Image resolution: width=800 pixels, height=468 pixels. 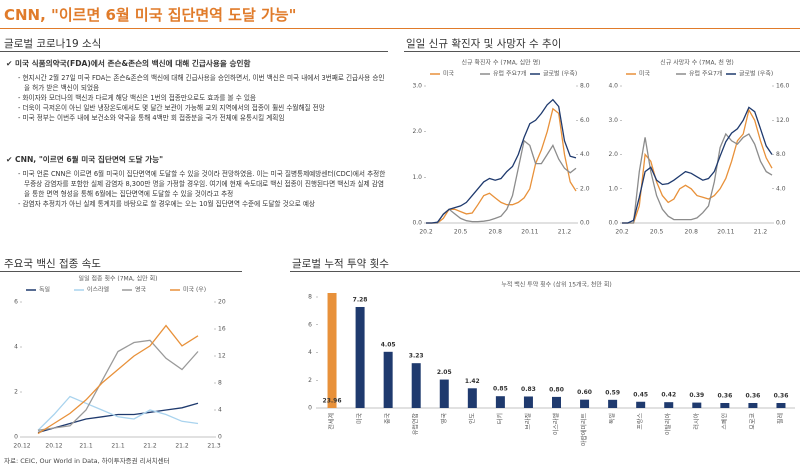 What do you see at coordinates (528, 389) in the screenshot?
I see `value-label: 0.83` at bounding box center [528, 389].